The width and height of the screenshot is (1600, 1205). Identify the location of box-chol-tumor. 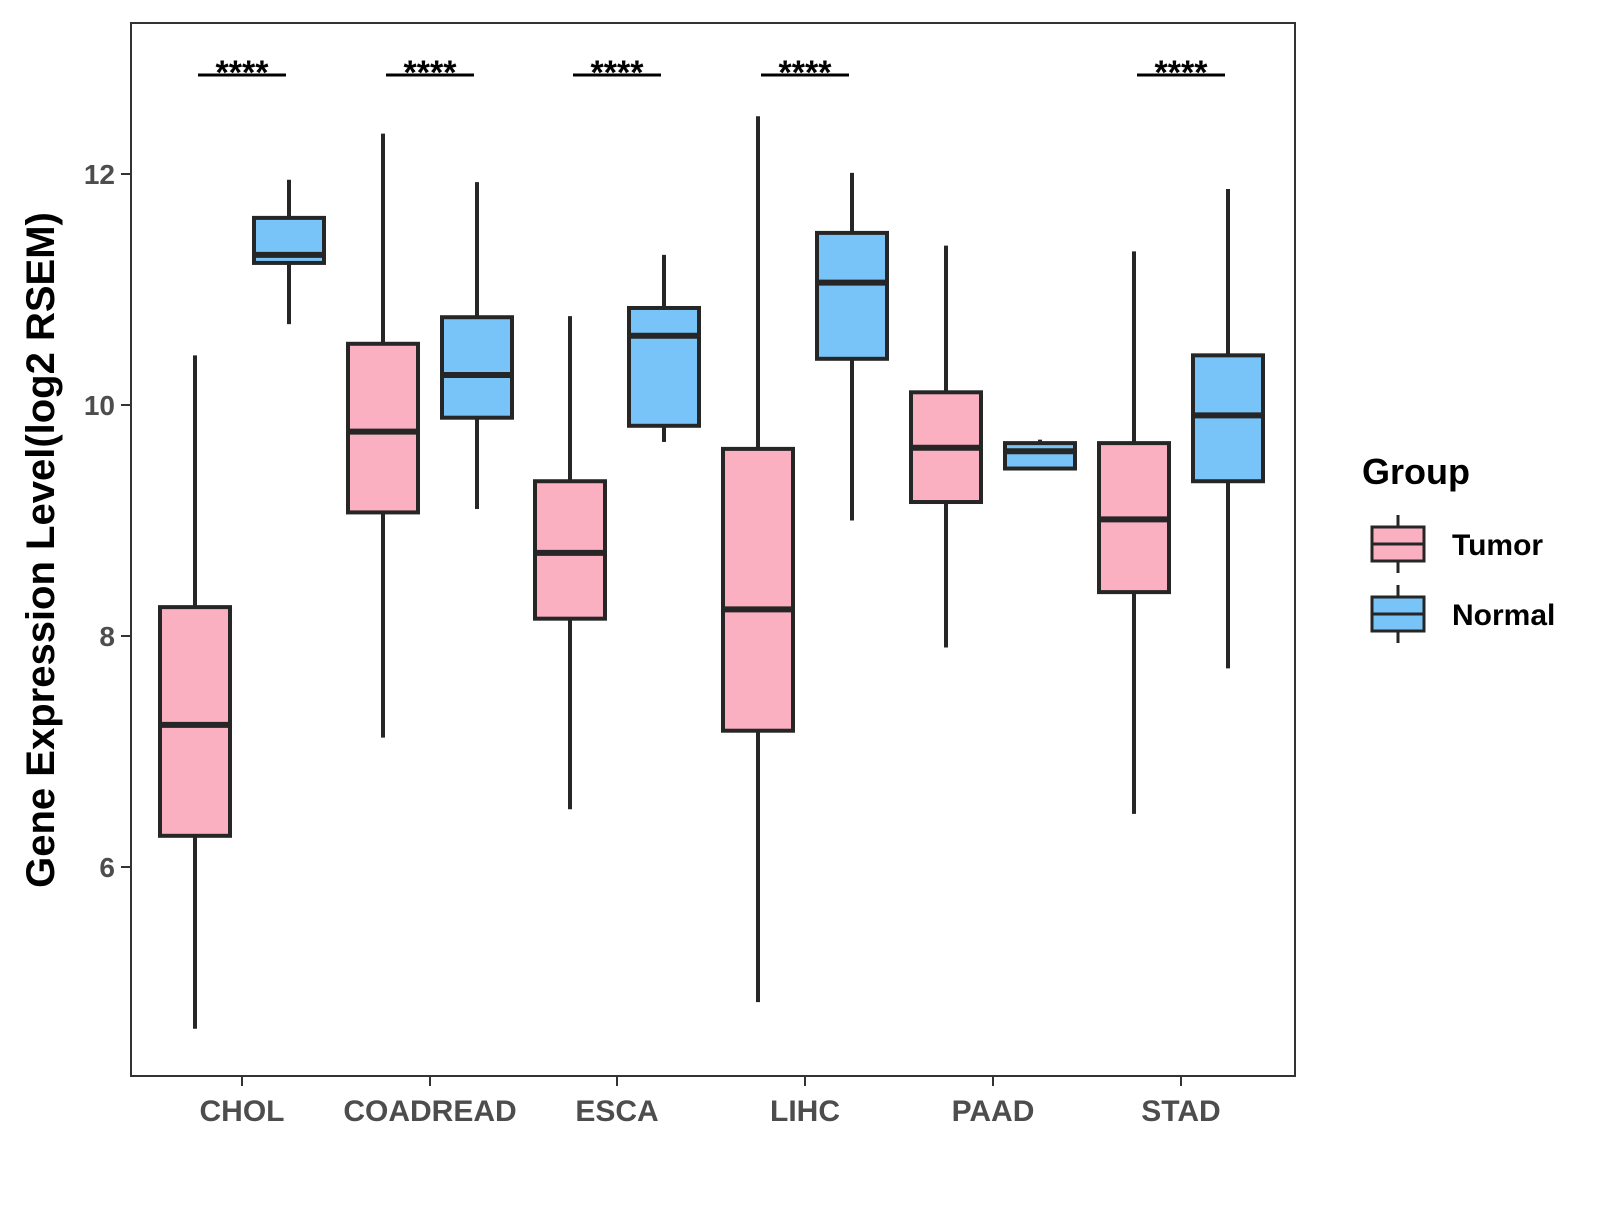
(195, 692).